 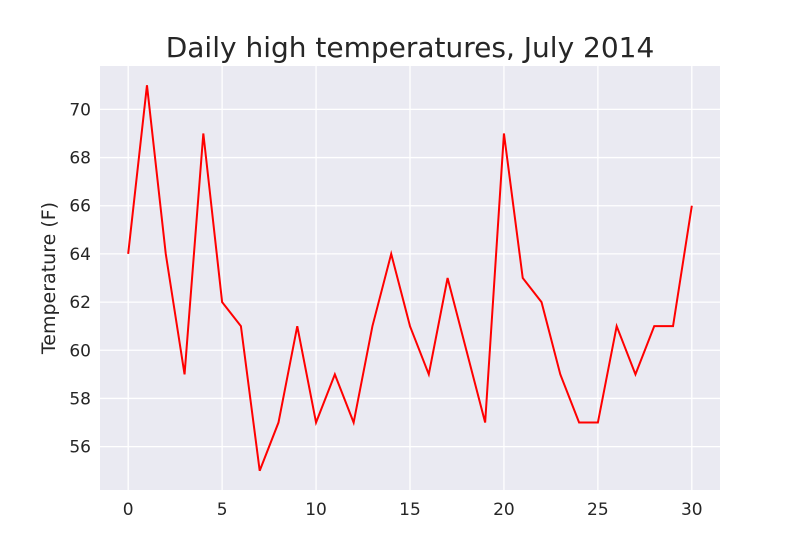 What do you see at coordinates (80, 255) in the screenshot?
I see `y-tick-label: 64` at bounding box center [80, 255].